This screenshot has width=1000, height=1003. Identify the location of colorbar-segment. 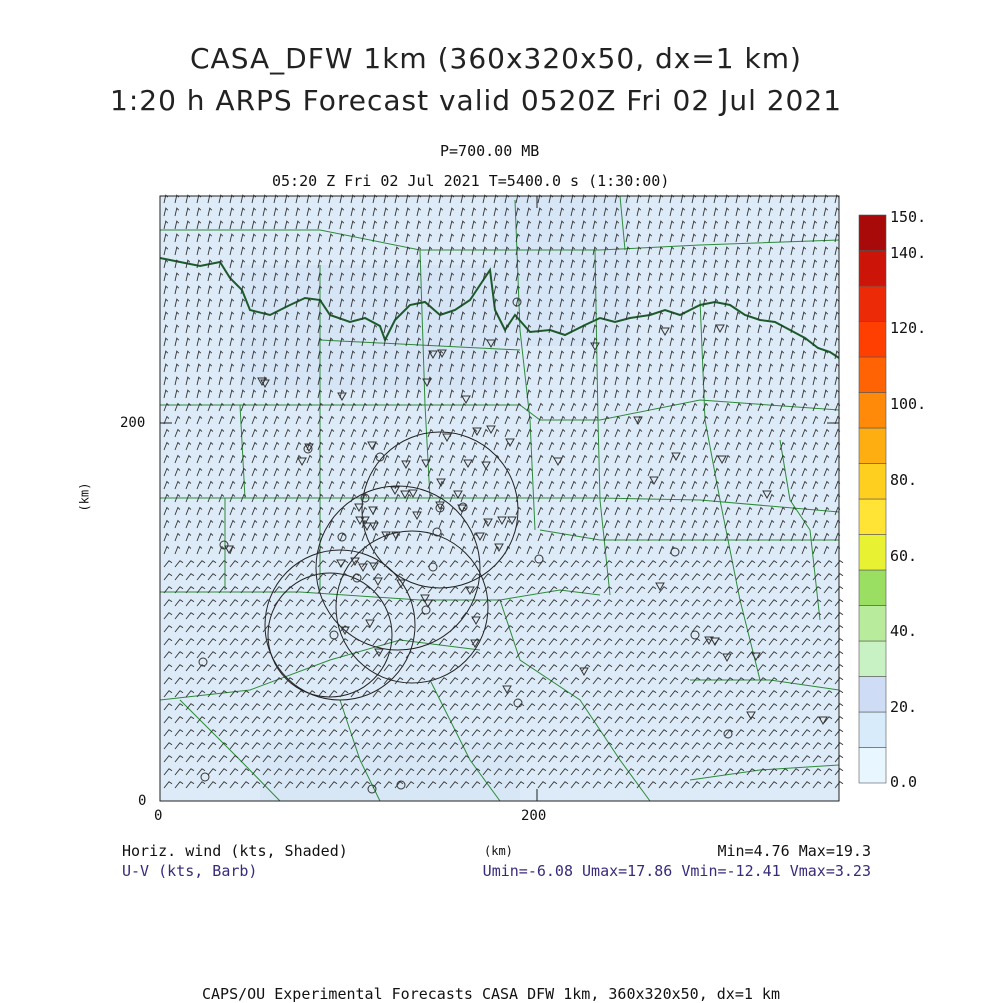
(872, 587).